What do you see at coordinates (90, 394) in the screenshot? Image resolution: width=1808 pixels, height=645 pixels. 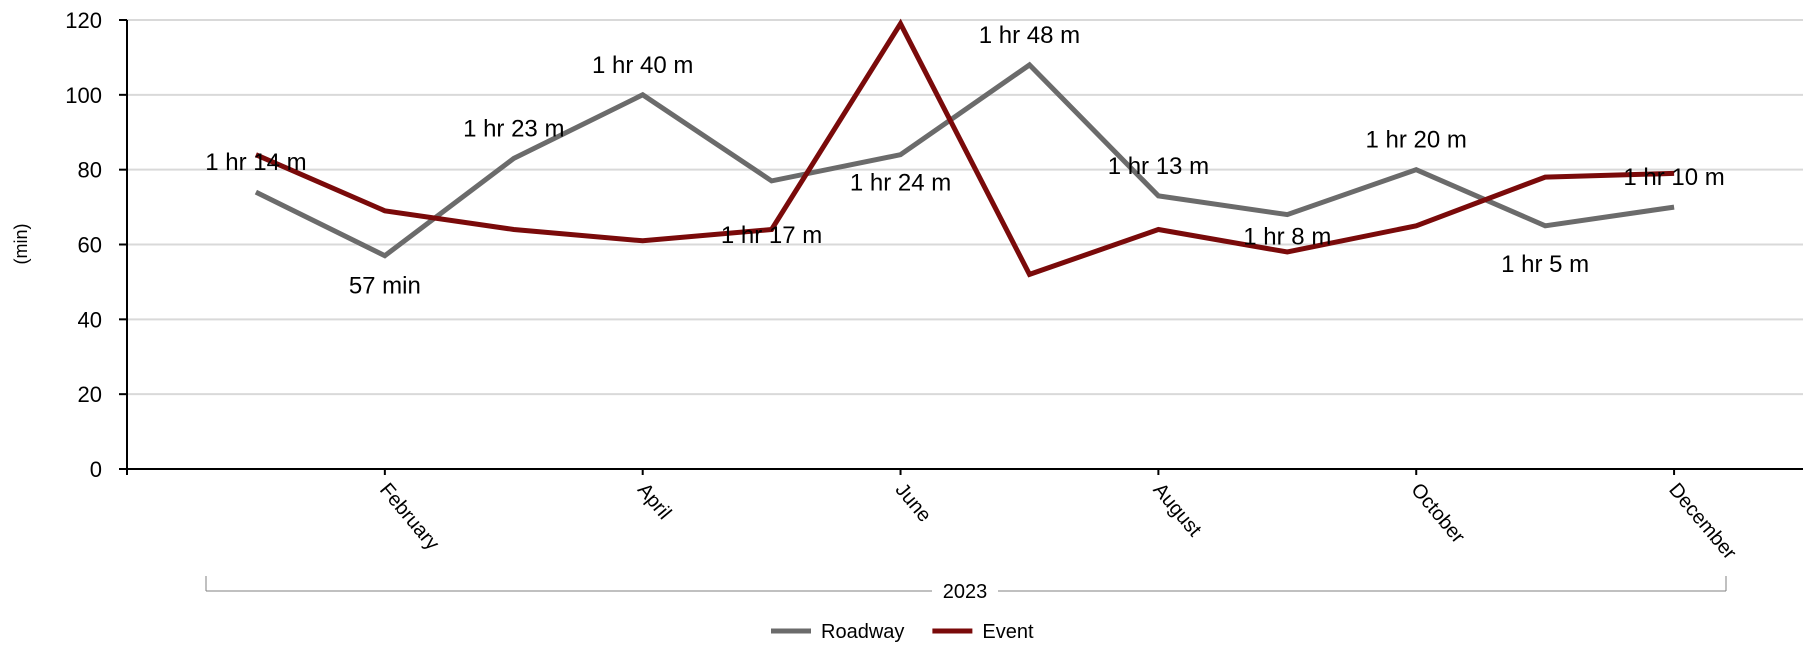 I see `y-tick-label: 20` at bounding box center [90, 394].